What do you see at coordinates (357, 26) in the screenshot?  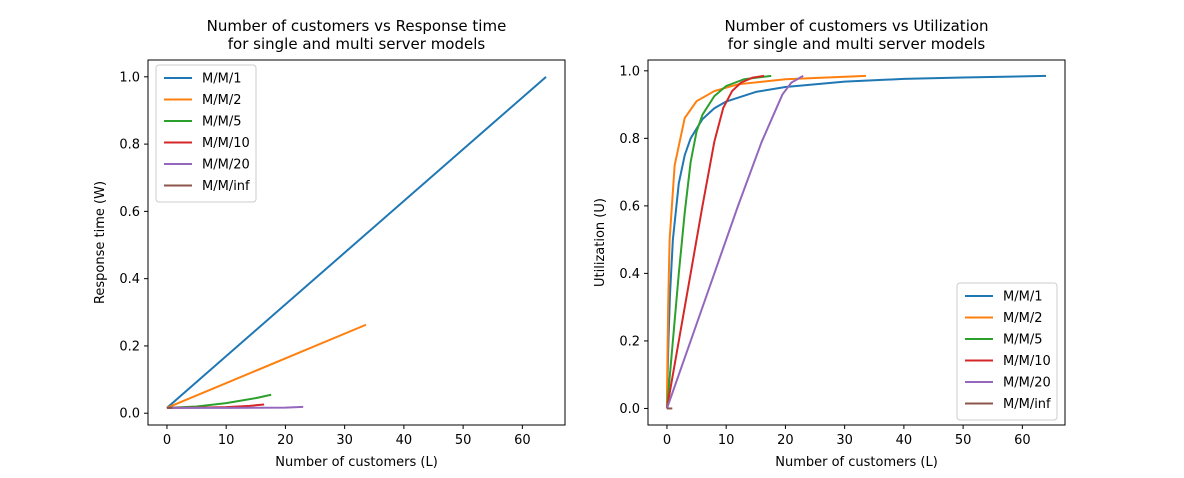 I see `chart-title-line-1: Number of customers vs Response time` at bounding box center [357, 26].